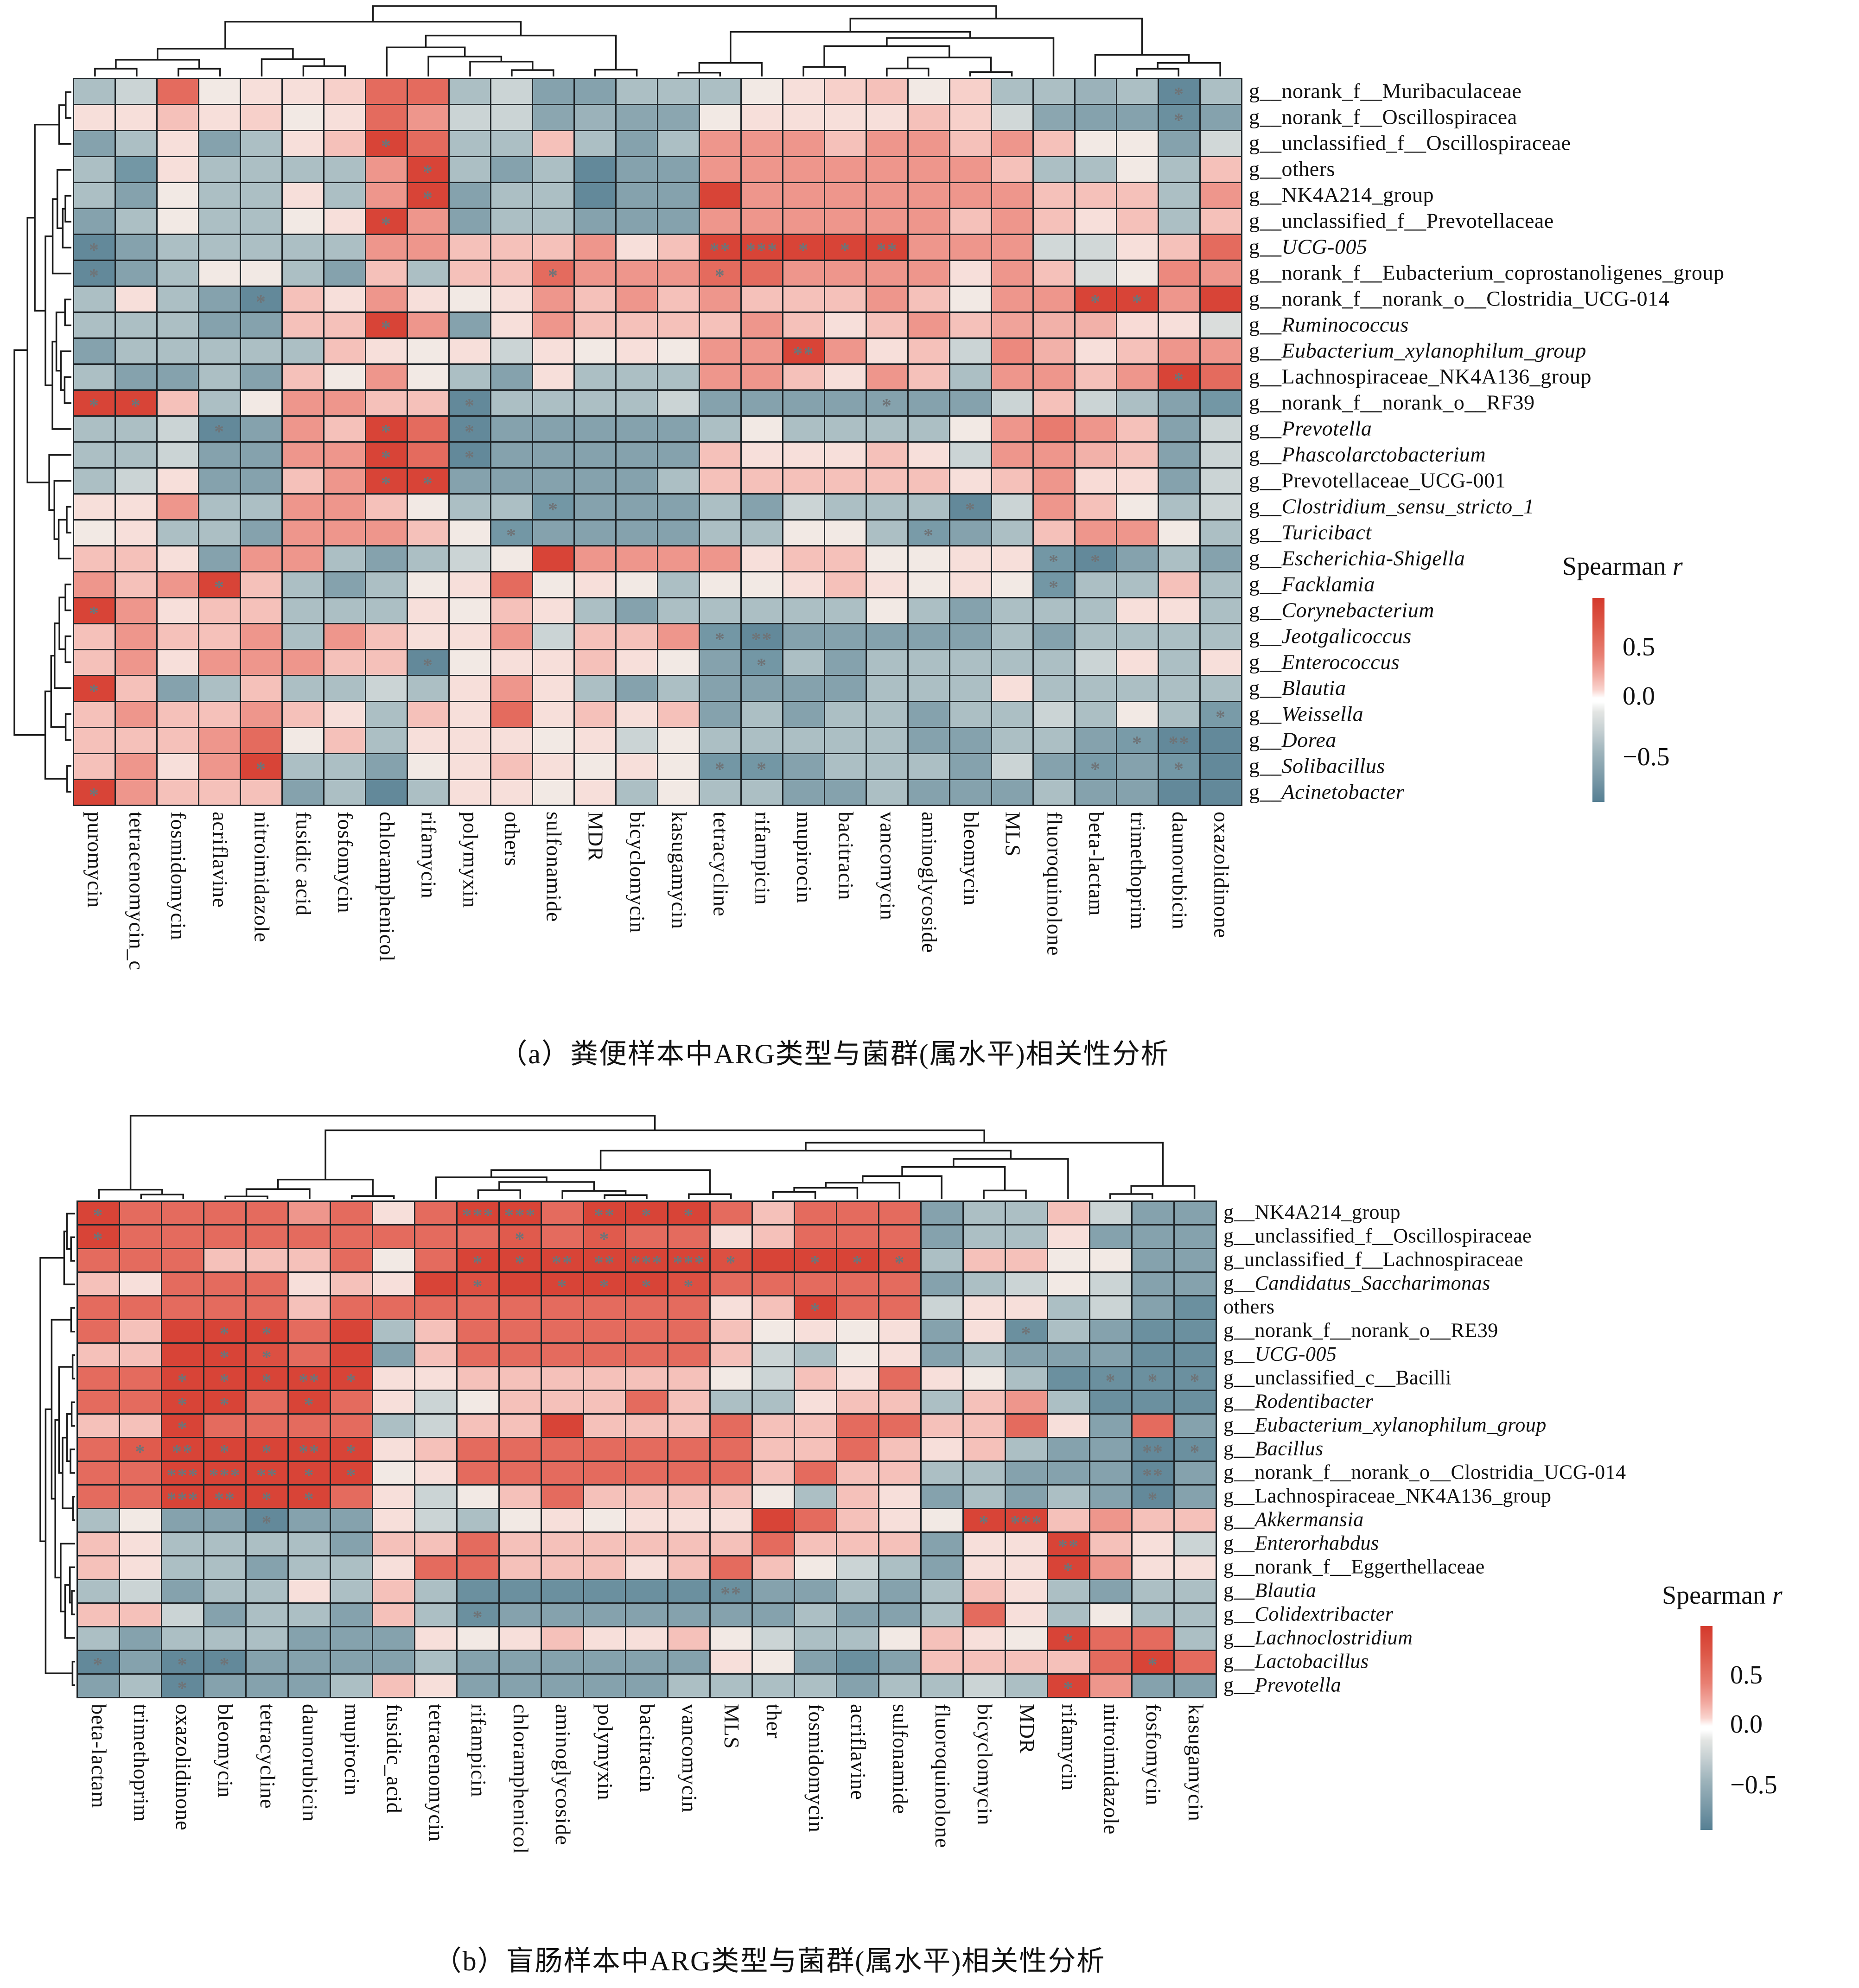 The image size is (1859, 1988). Describe the element at coordinates (1297, 687) in the screenshot. I see `row-label: g__Blautia` at that location.